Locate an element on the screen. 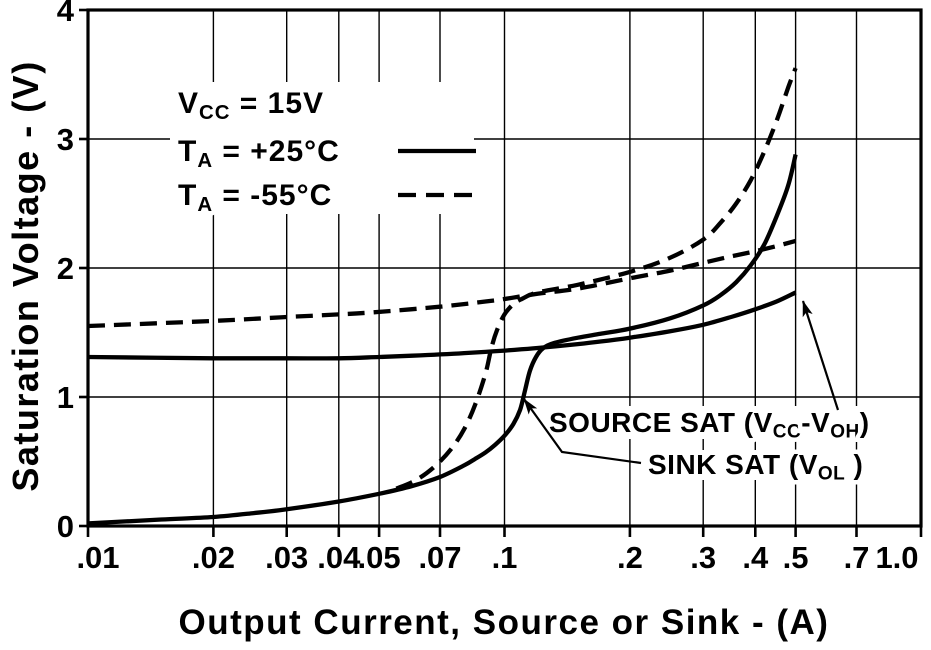  y-tick-label: 1 is located at coordinates (65, 397).